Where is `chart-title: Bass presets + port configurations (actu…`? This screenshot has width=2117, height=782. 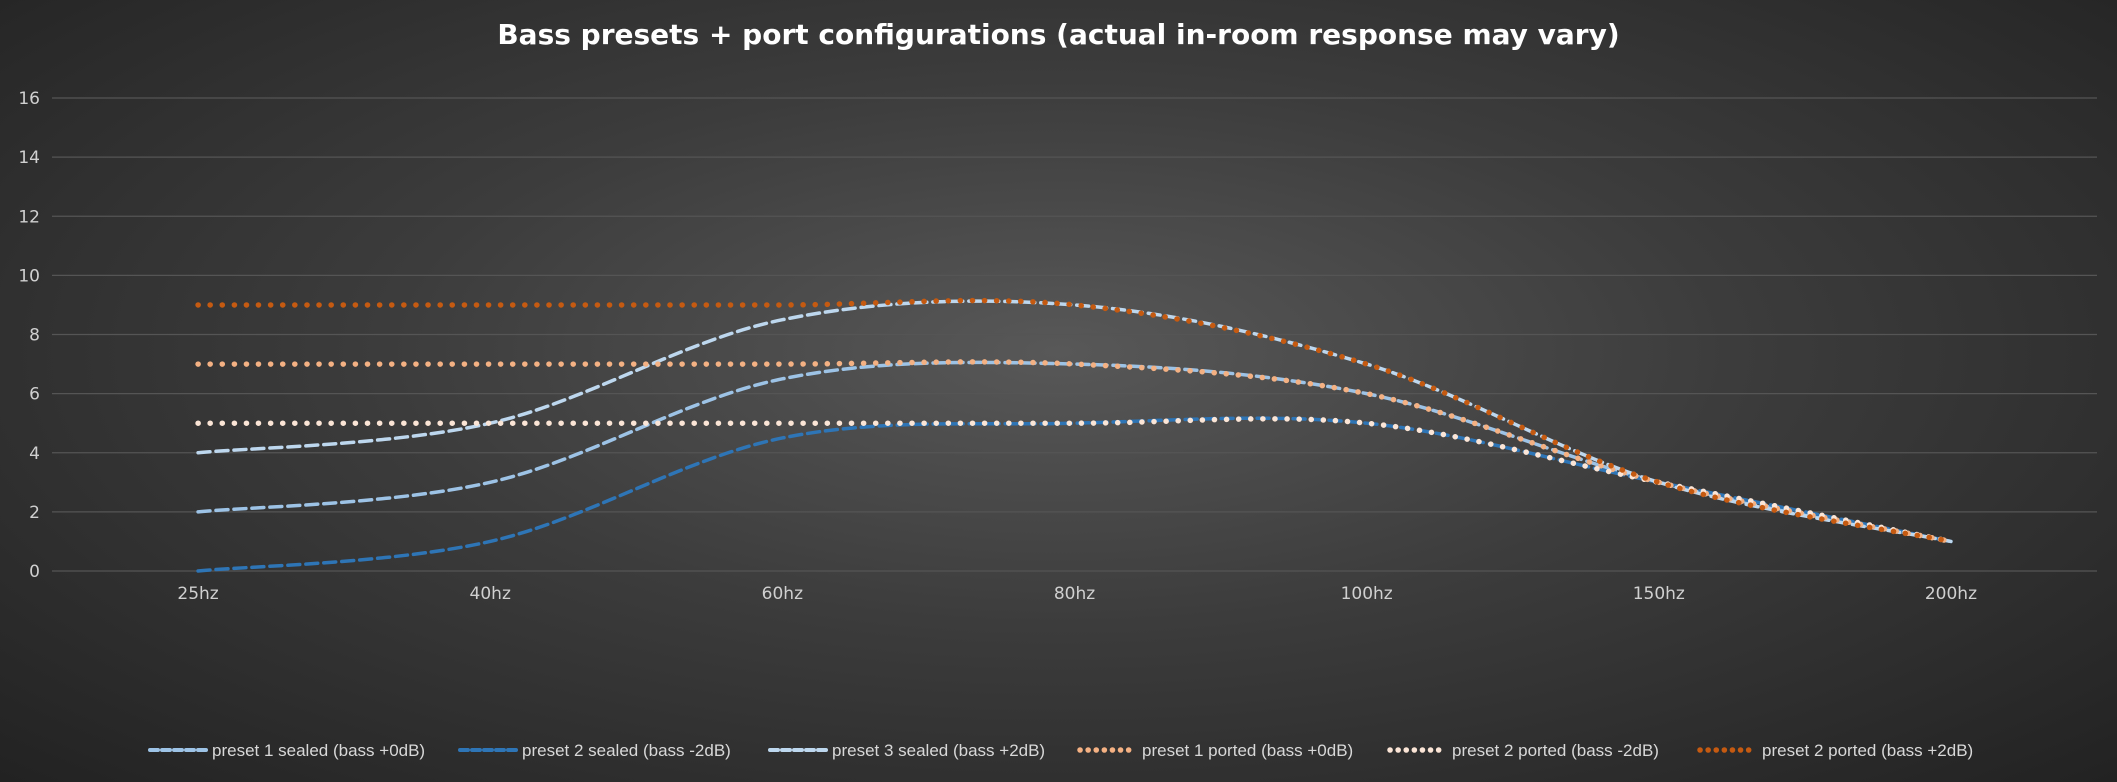
chart-title: Bass presets + port configurations (actu… is located at coordinates (1058, 34).